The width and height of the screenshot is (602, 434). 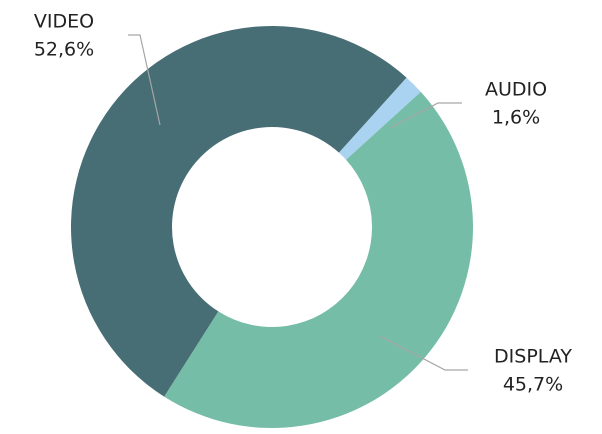 I want to click on category-label: VIDEO, so click(x=64, y=22).